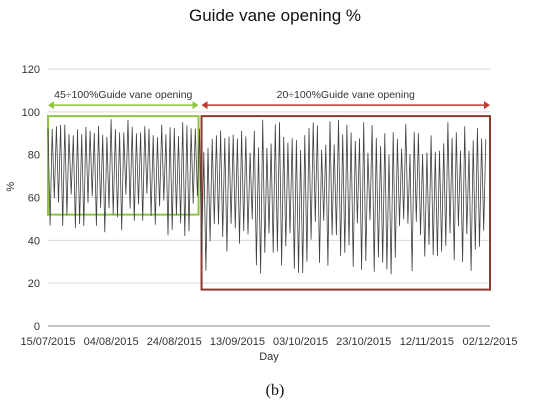 The width and height of the screenshot is (550, 409). I want to click on region-20-100-arrow-head-right, so click(487, 105).